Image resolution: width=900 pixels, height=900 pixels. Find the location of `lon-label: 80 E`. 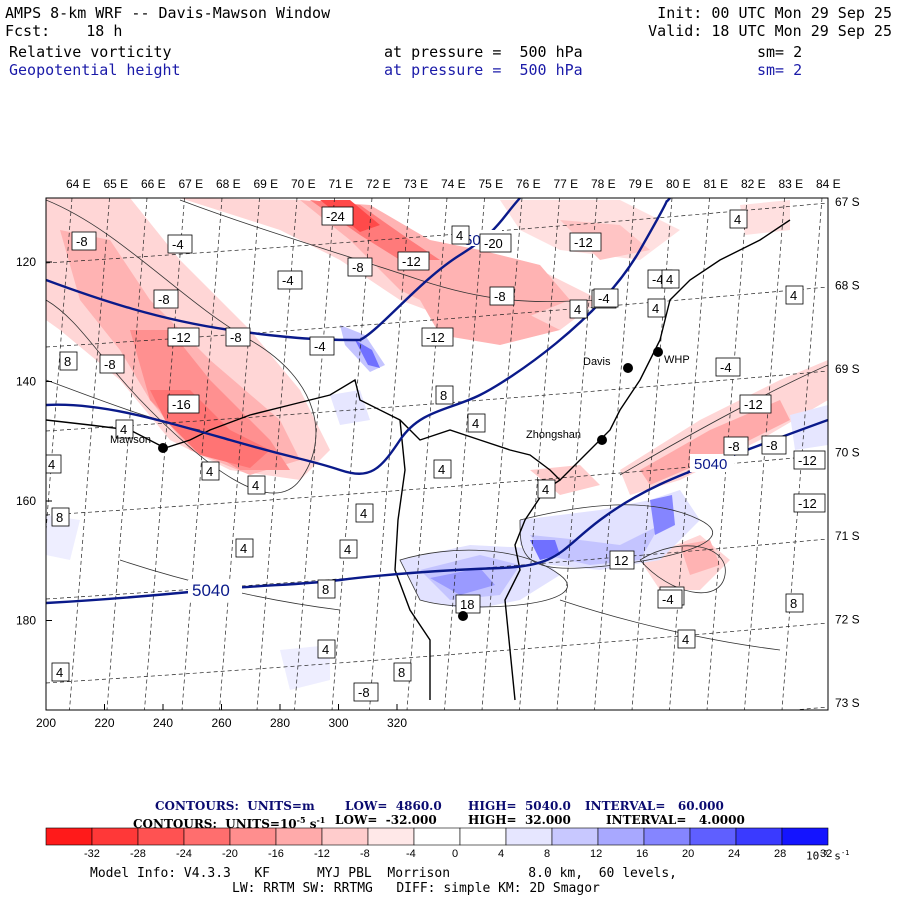

lon-label: 80 E is located at coordinates (678, 184).